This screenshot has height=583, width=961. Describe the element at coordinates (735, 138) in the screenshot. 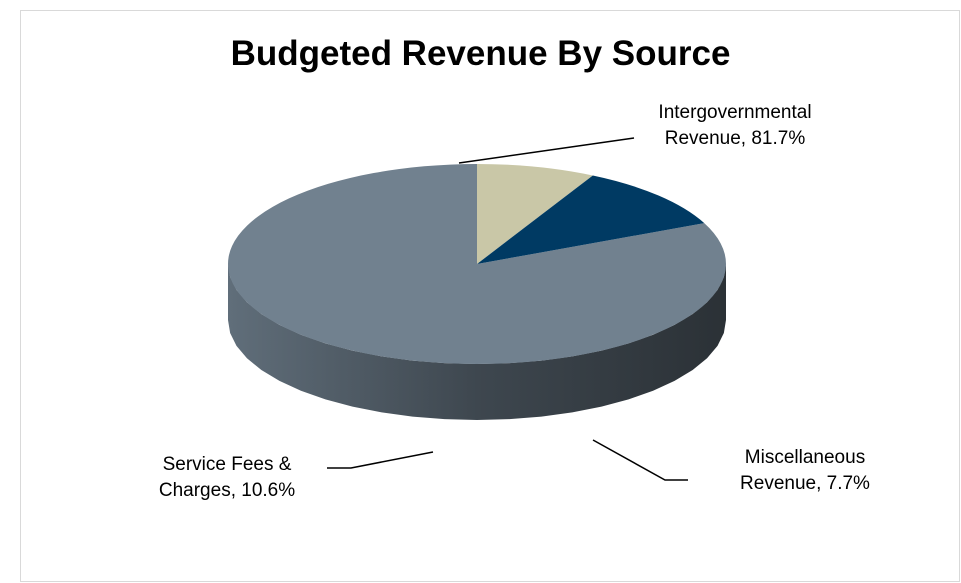

I see `slice-label-intergovernmental-revenue-line-2: Revenue, 81.7%` at that location.